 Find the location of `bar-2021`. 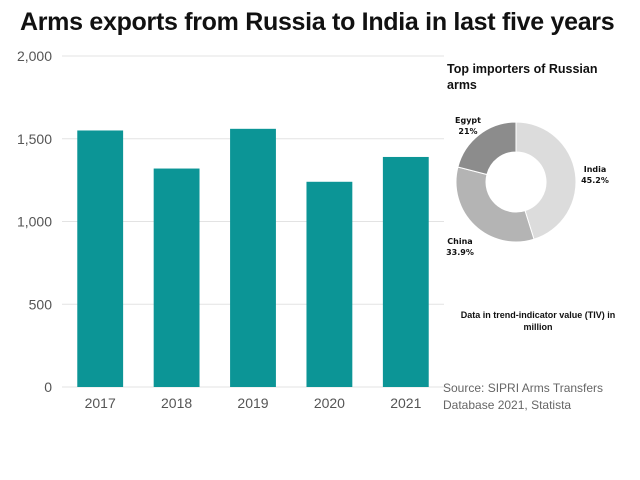

bar-2021 is located at coordinates (405, 271).